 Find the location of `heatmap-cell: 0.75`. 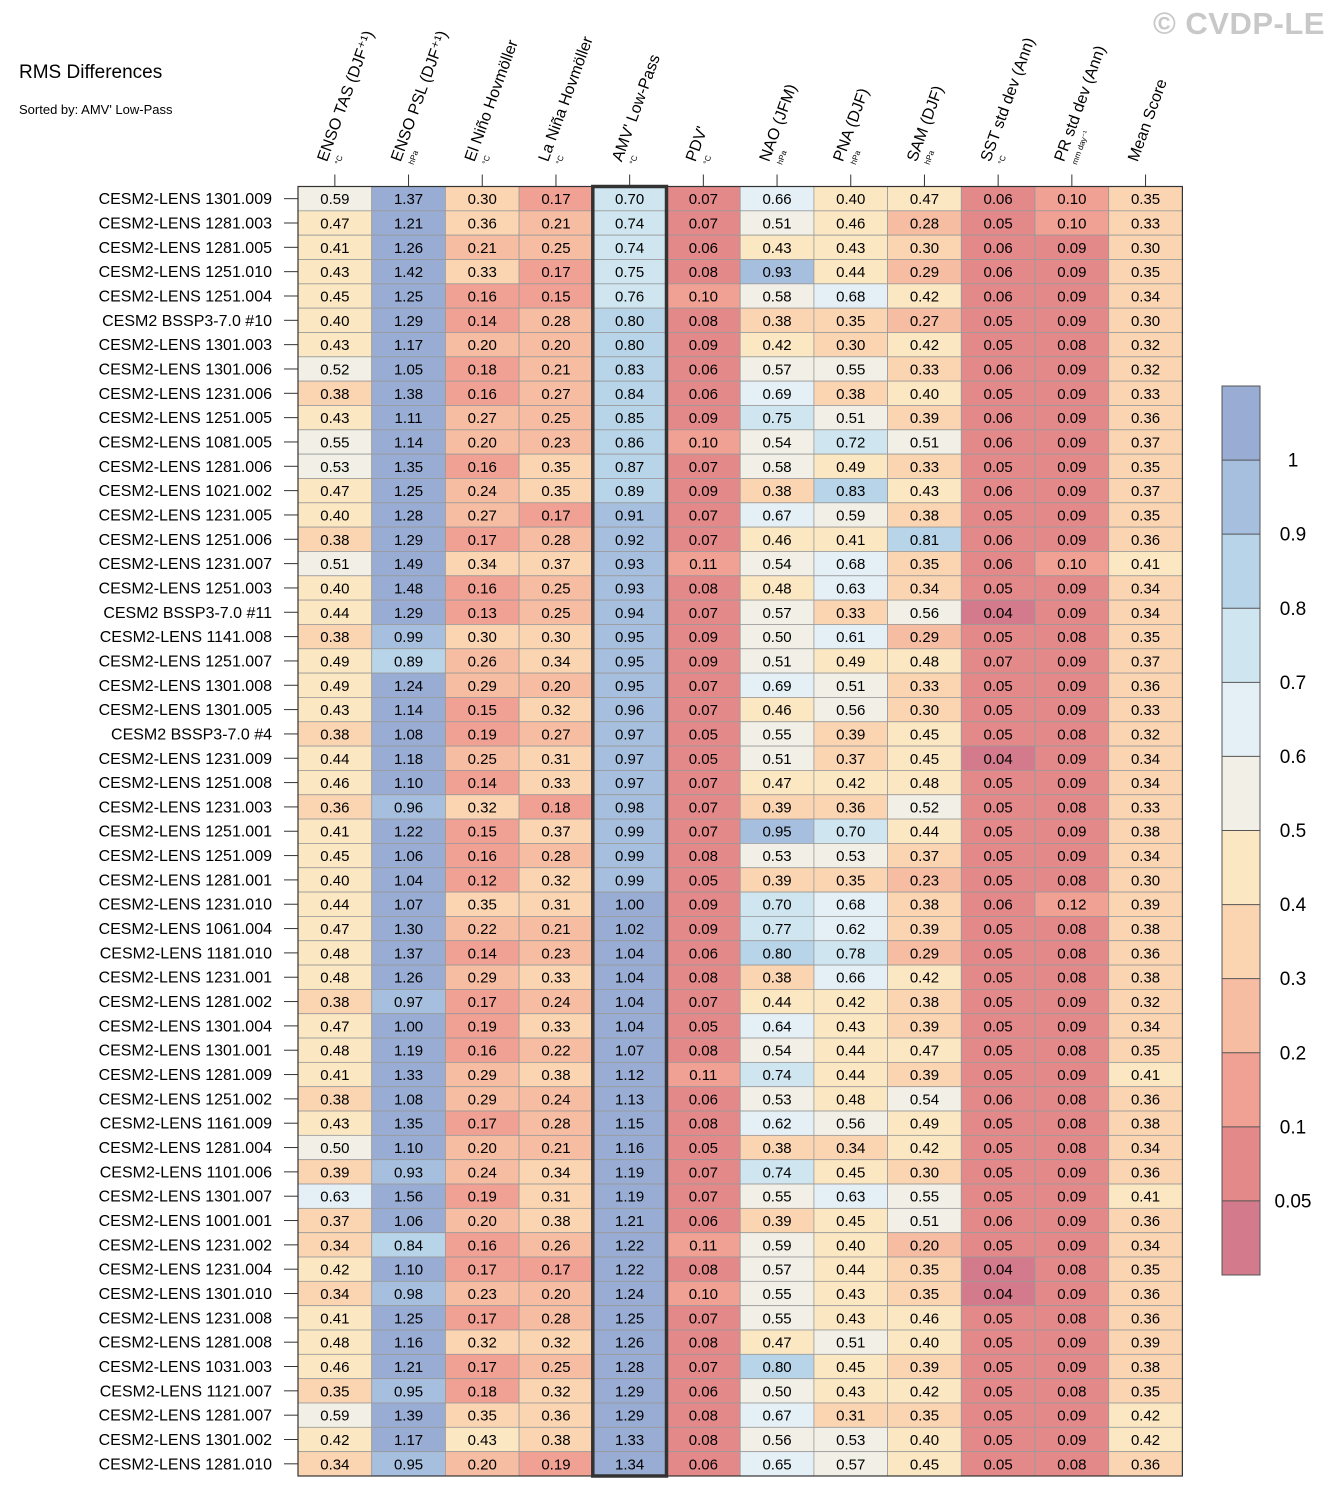

heatmap-cell: 0.75 is located at coordinates (777, 418).